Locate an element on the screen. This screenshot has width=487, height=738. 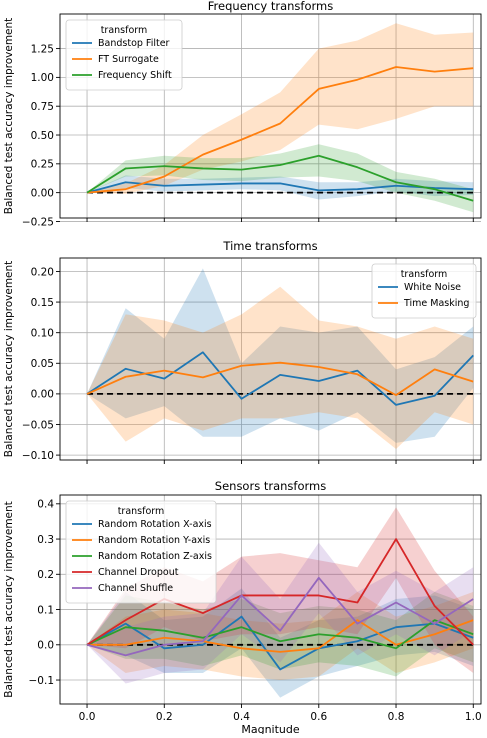
series-line-random-rotation-z-axis is located at coordinates (280, 634).